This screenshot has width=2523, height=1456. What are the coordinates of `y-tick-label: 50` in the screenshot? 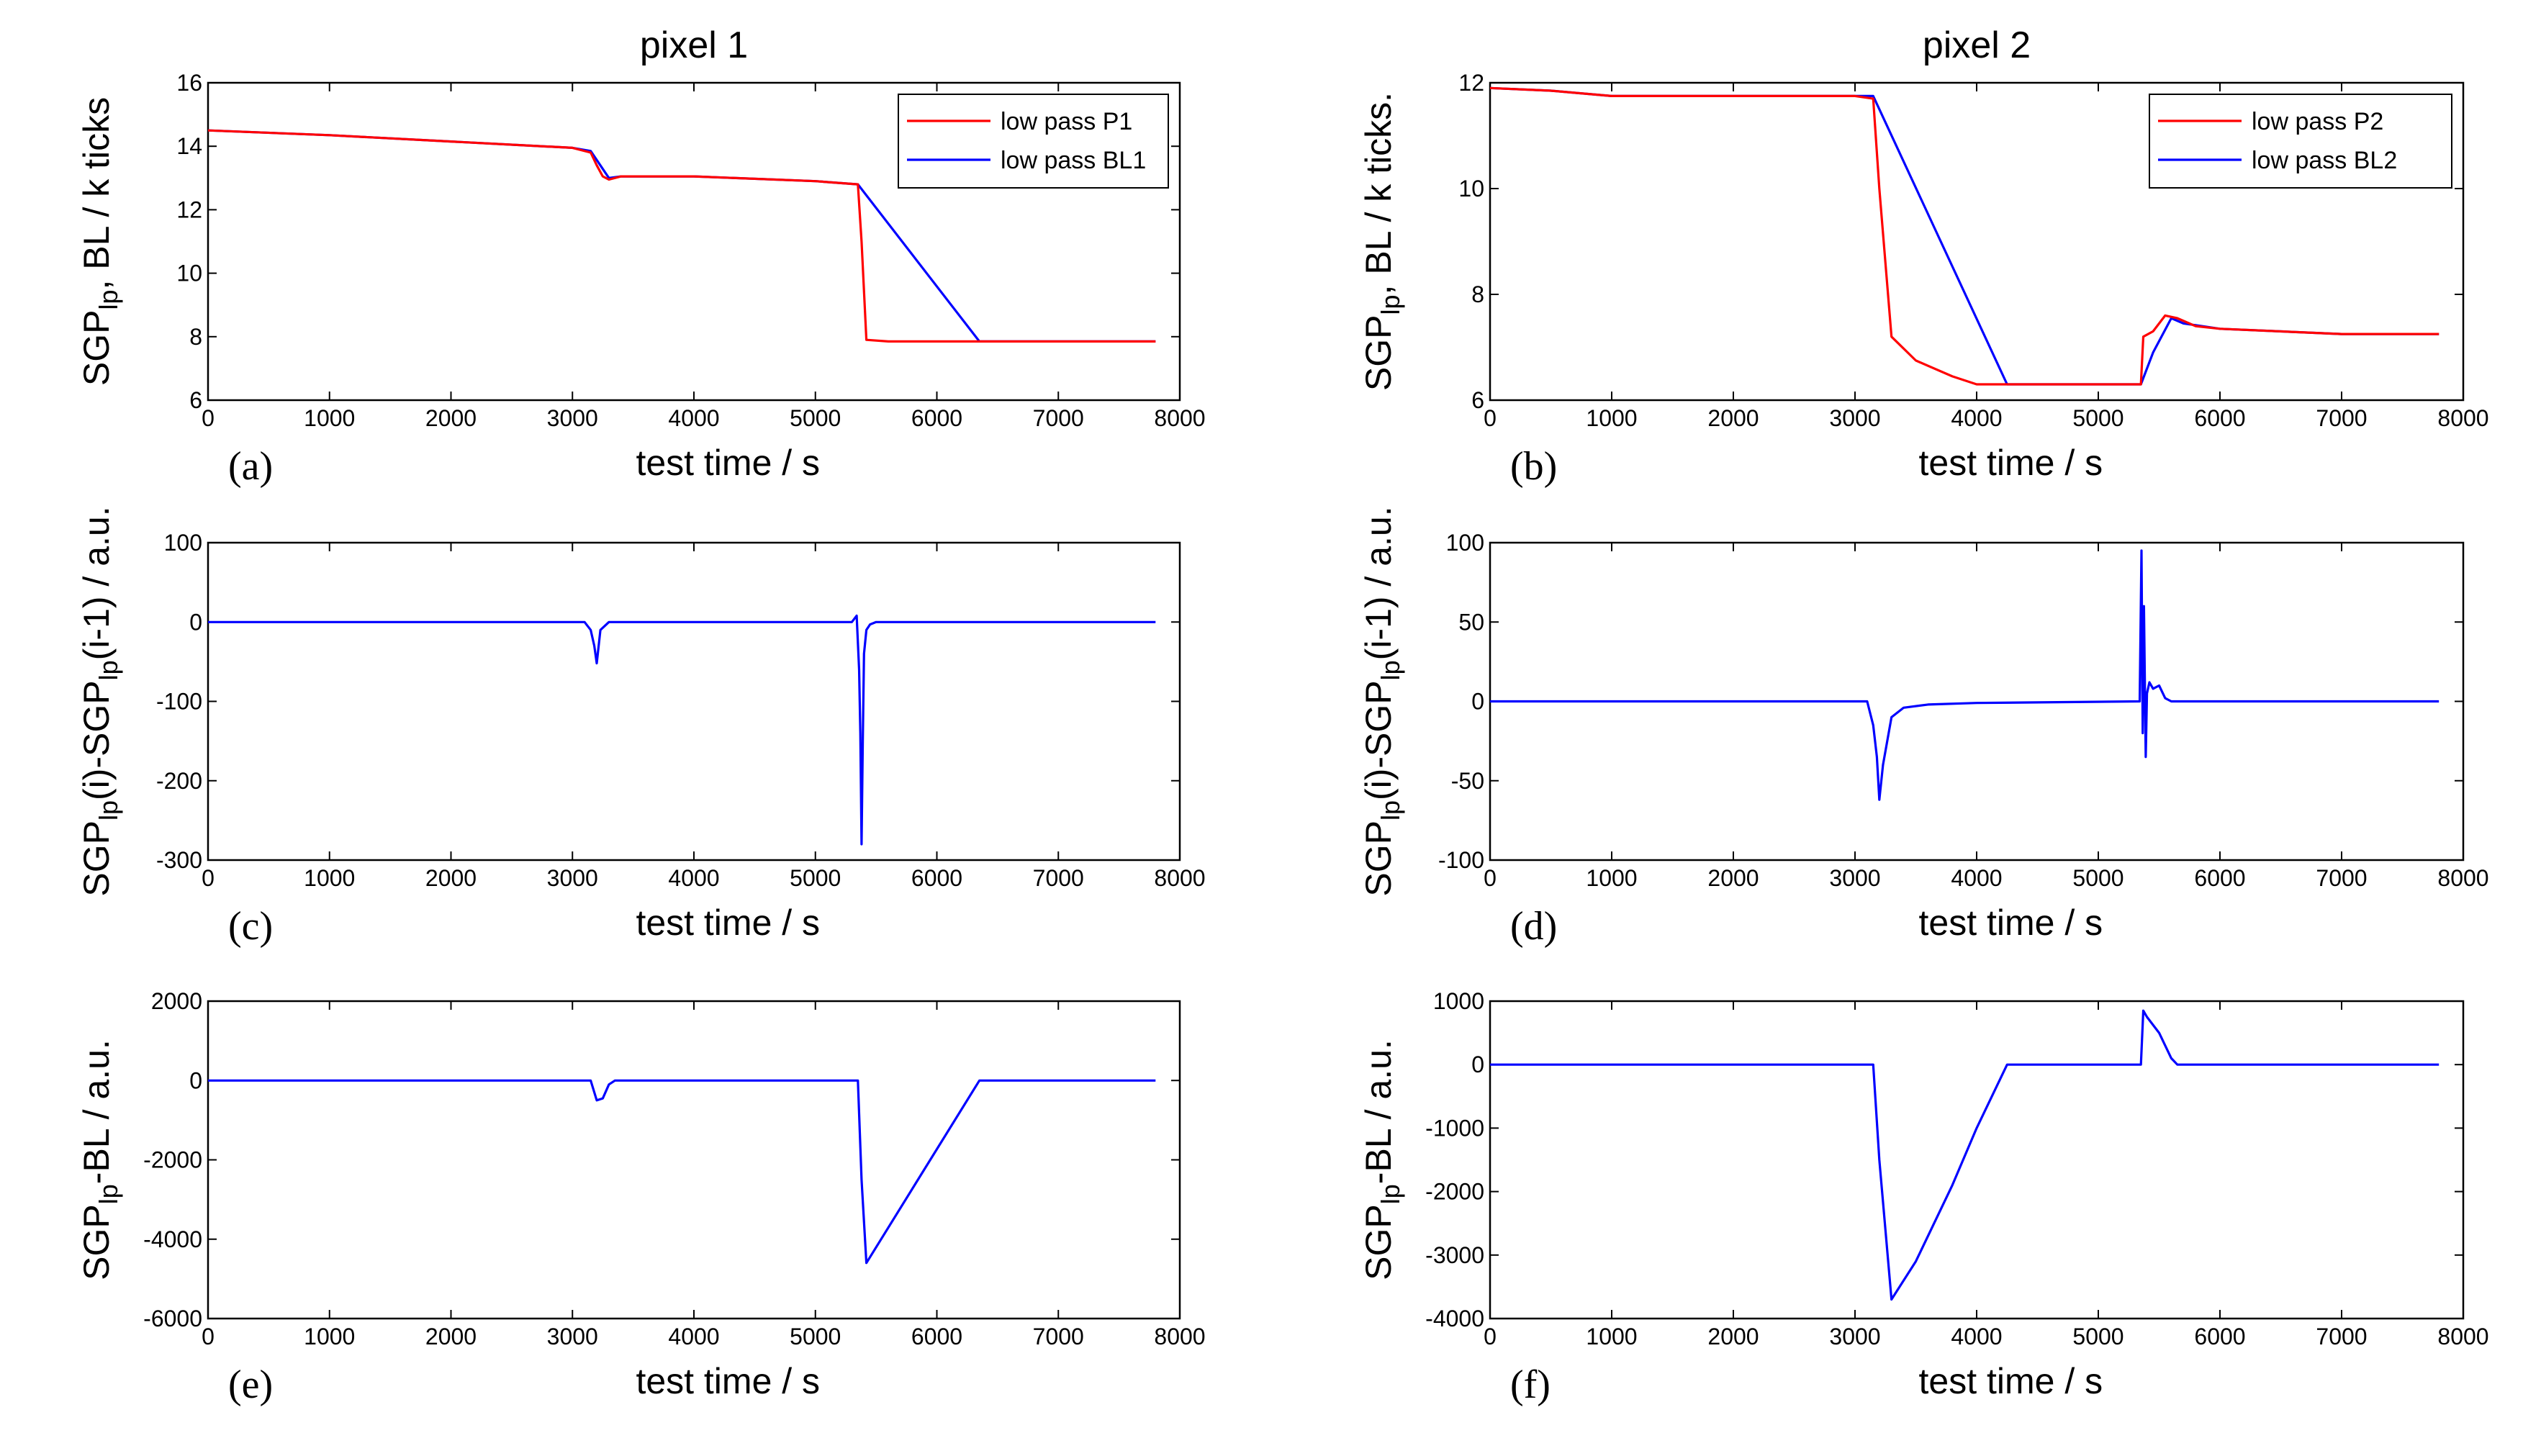 It's located at (1471, 622).